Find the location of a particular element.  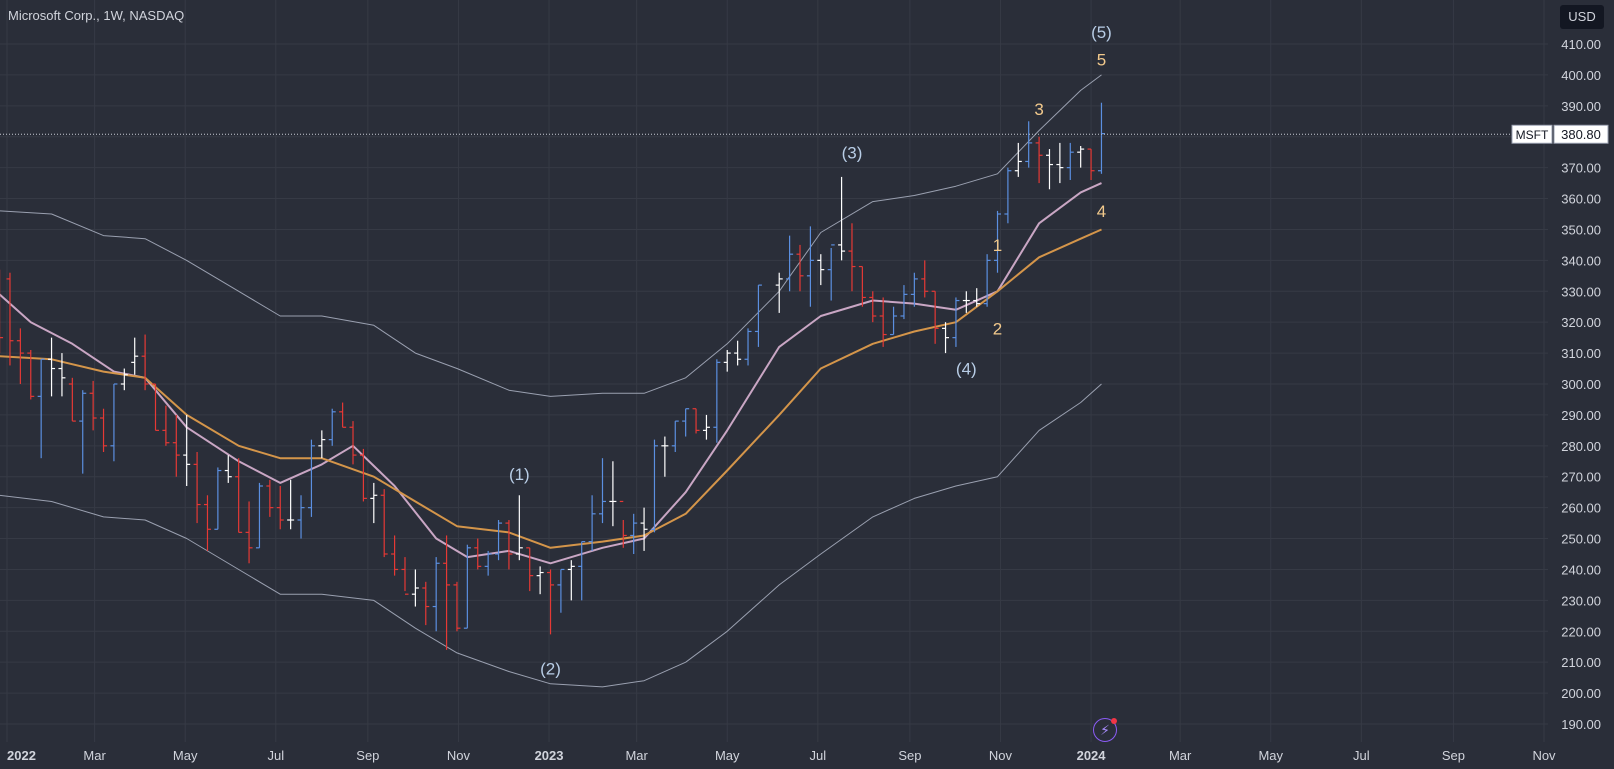

y-tick-label: 200.00 is located at coordinates (1581, 693).